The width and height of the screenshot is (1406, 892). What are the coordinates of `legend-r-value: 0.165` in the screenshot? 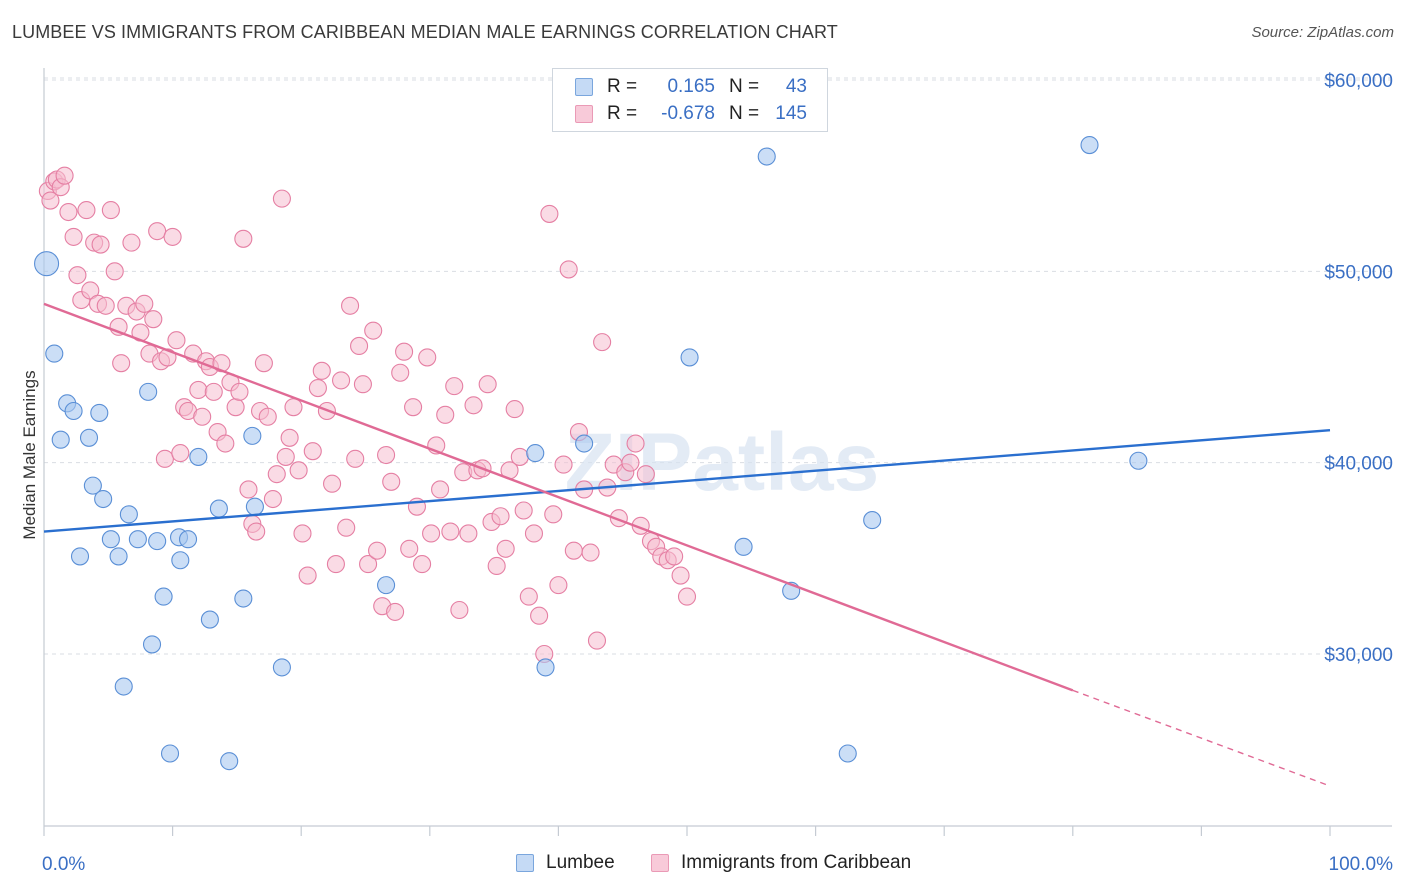 It's located at (691, 86).